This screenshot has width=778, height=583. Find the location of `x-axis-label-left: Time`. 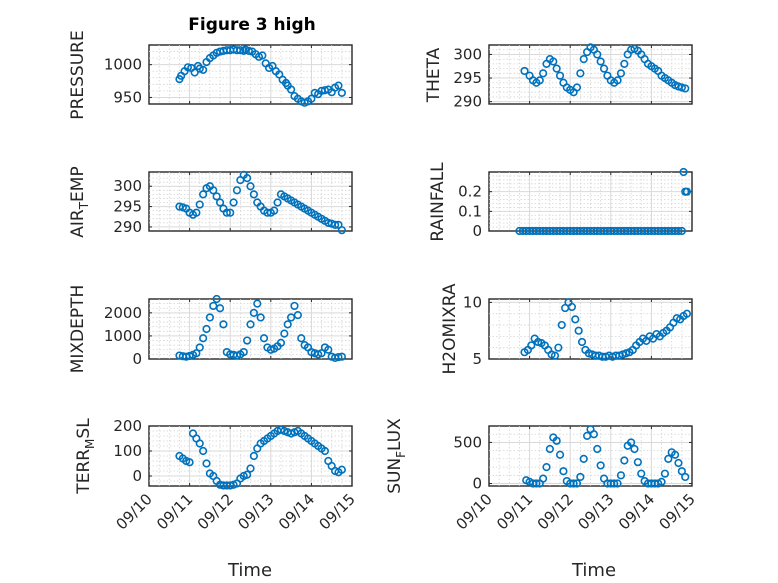

x-axis-label-left: Time is located at coordinates (249, 570).